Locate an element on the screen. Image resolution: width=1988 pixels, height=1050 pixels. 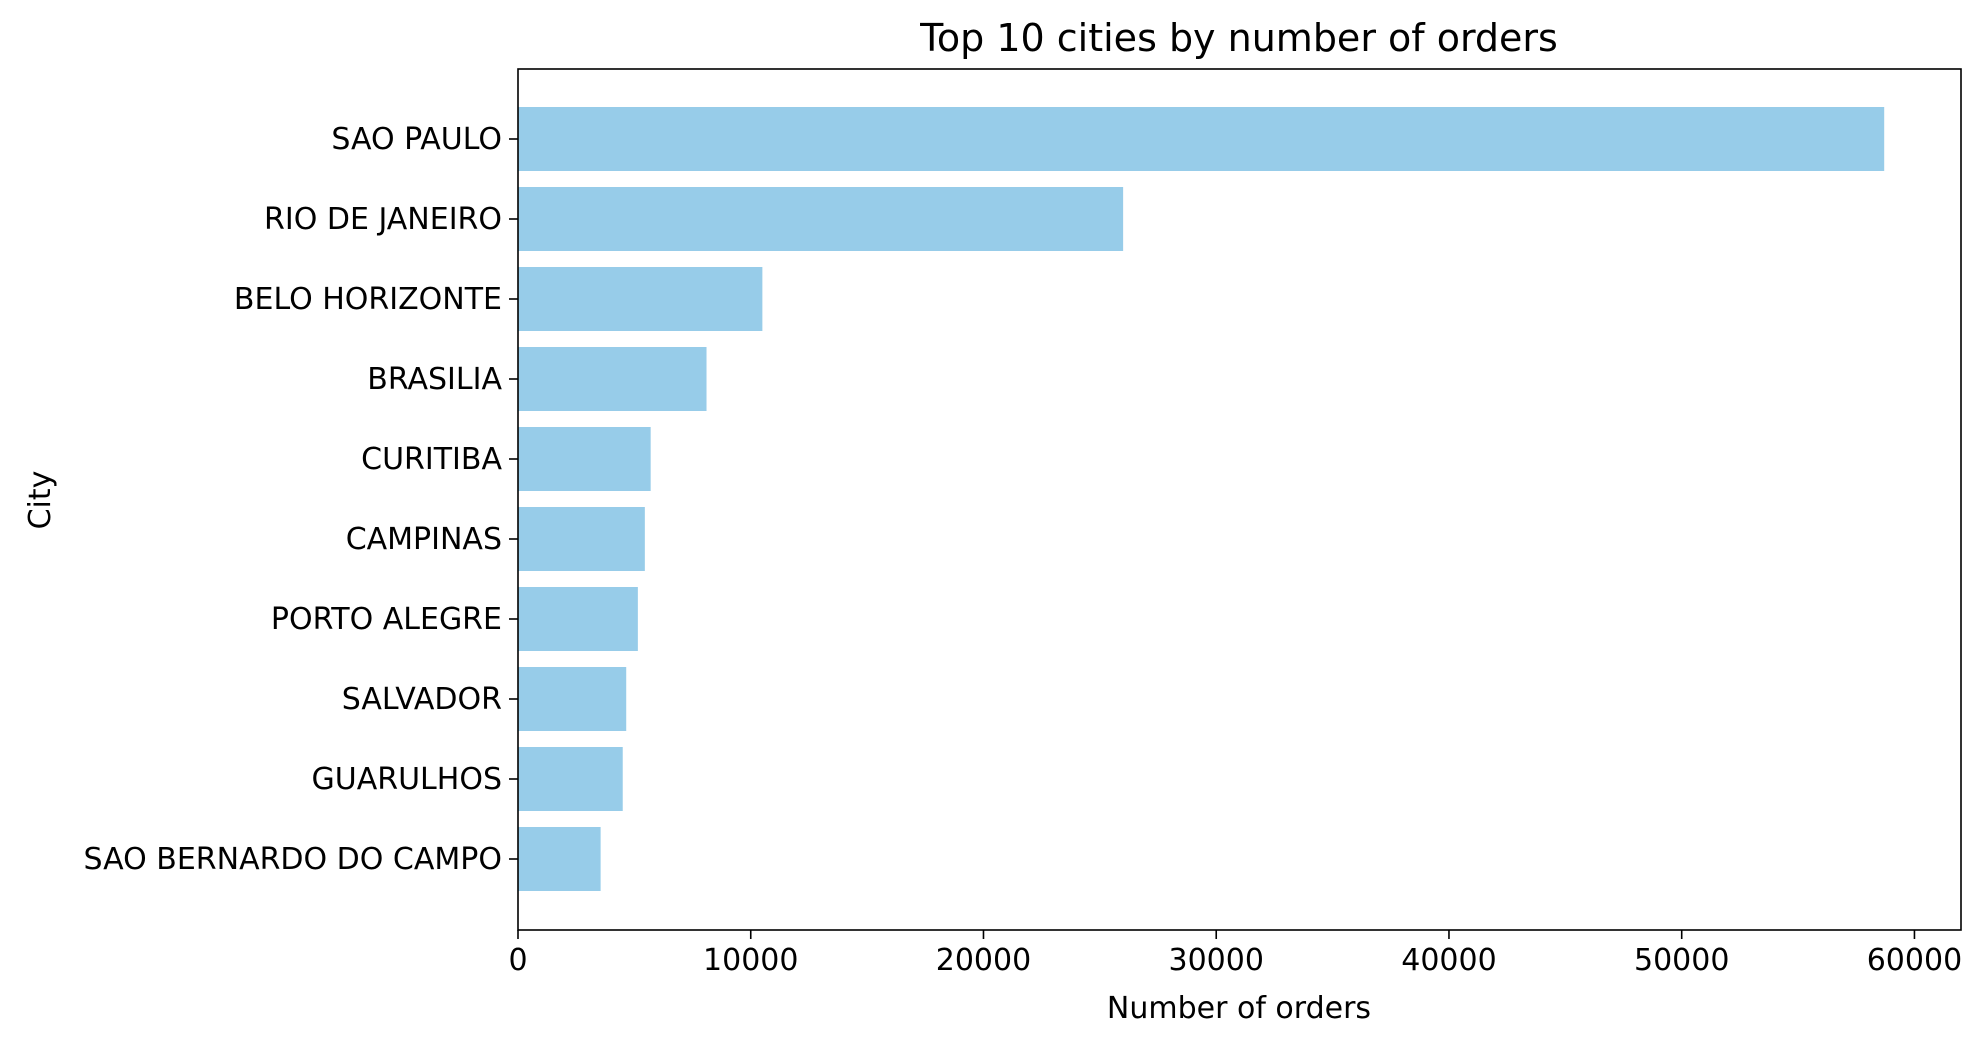
y-tick-label: SALVADOR is located at coordinates (422, 699).